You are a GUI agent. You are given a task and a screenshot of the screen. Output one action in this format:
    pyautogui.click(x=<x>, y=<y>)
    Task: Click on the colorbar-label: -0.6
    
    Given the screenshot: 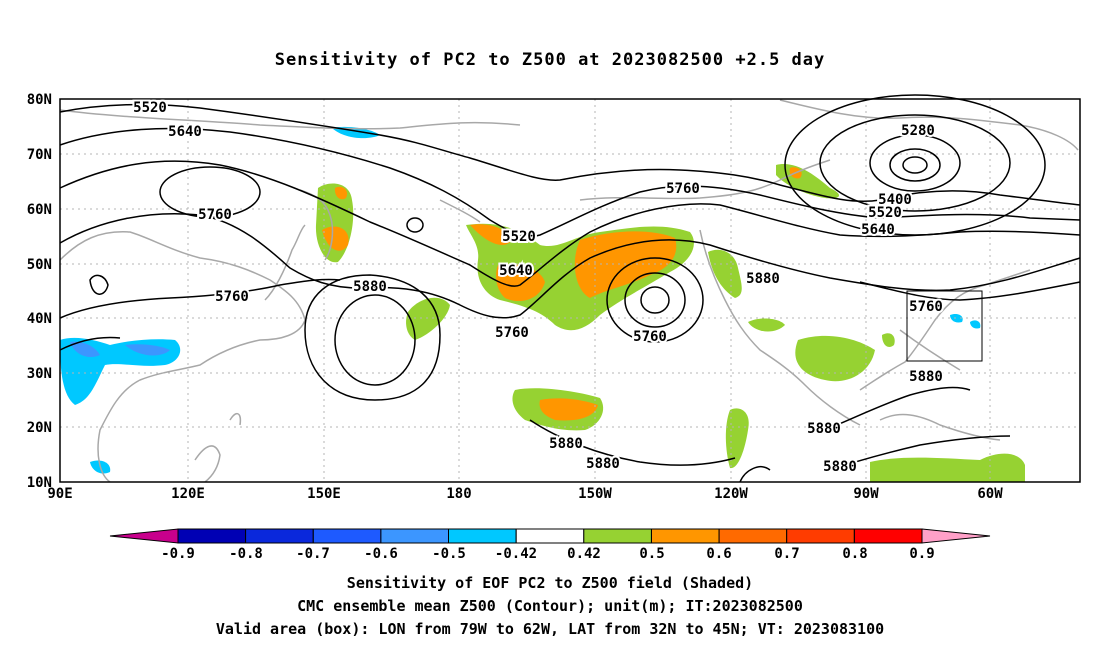 What is the action you would take?
    pyautogui.click(x=381, y=553)
    